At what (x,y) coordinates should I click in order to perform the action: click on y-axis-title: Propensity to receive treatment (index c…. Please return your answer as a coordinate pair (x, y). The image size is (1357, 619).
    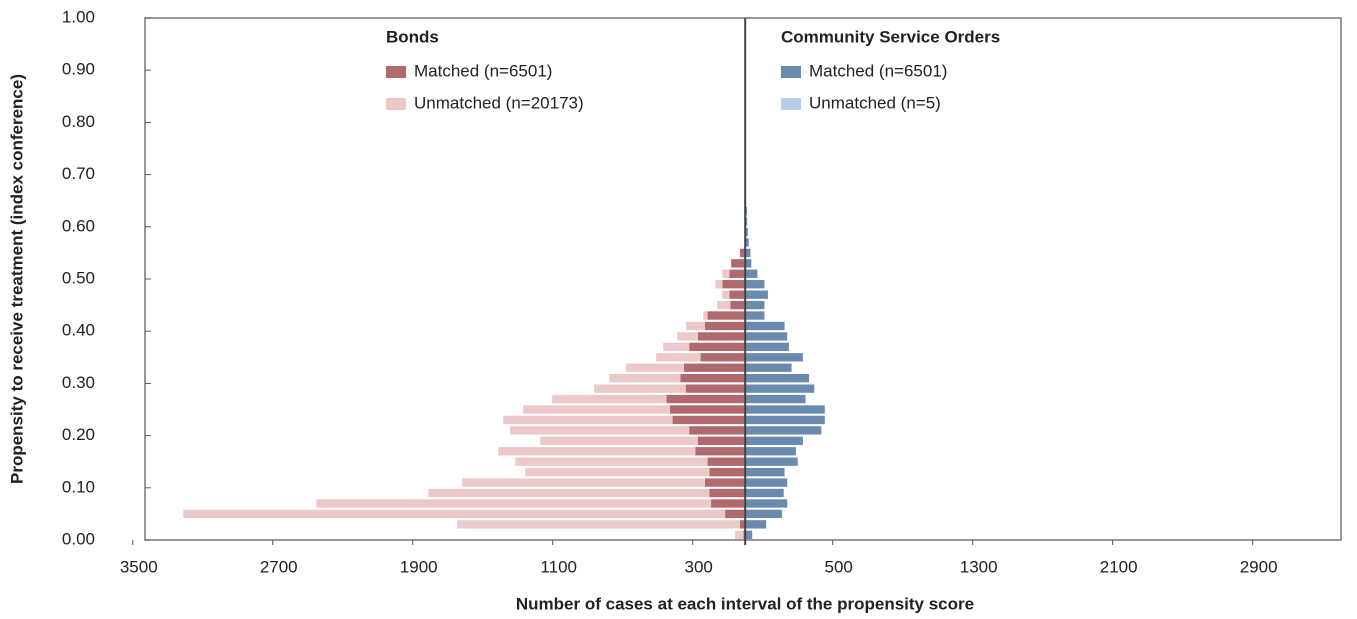
    Looking at the image, I should click on (16, 279).